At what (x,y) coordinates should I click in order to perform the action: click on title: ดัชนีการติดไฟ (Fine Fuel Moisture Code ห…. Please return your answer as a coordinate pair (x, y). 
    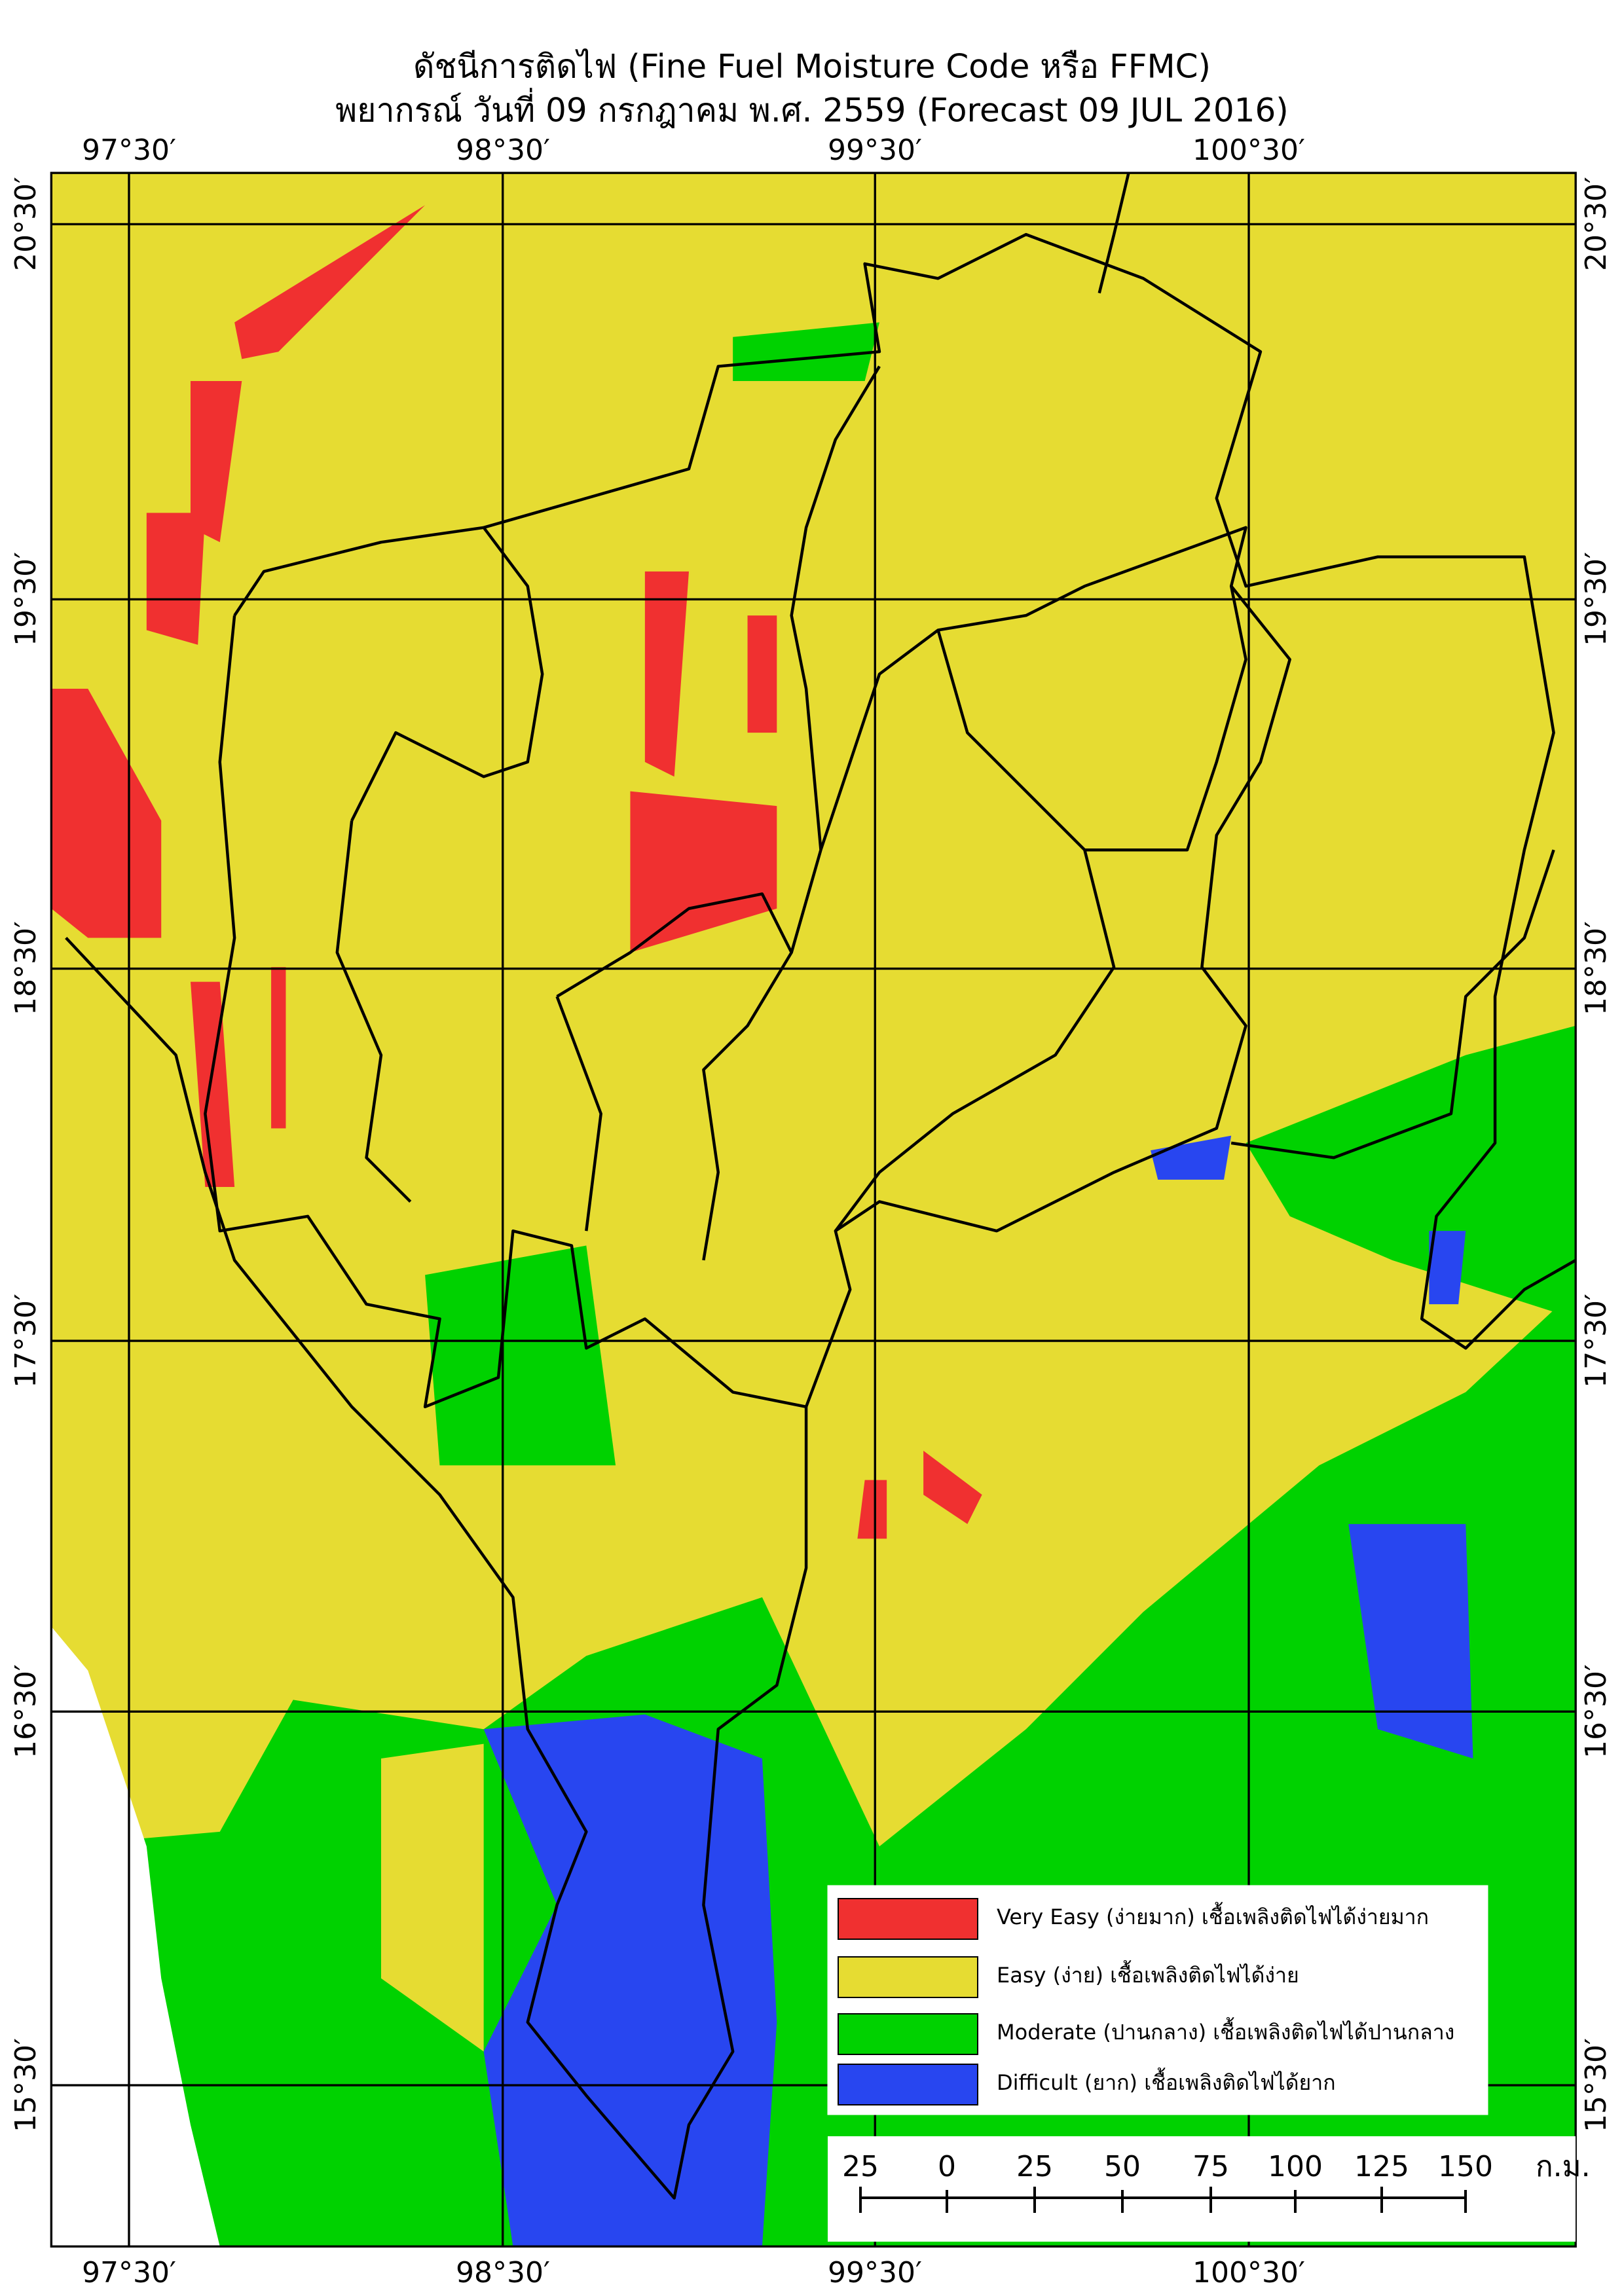
    Looking at the image, I should click on (812, 67).